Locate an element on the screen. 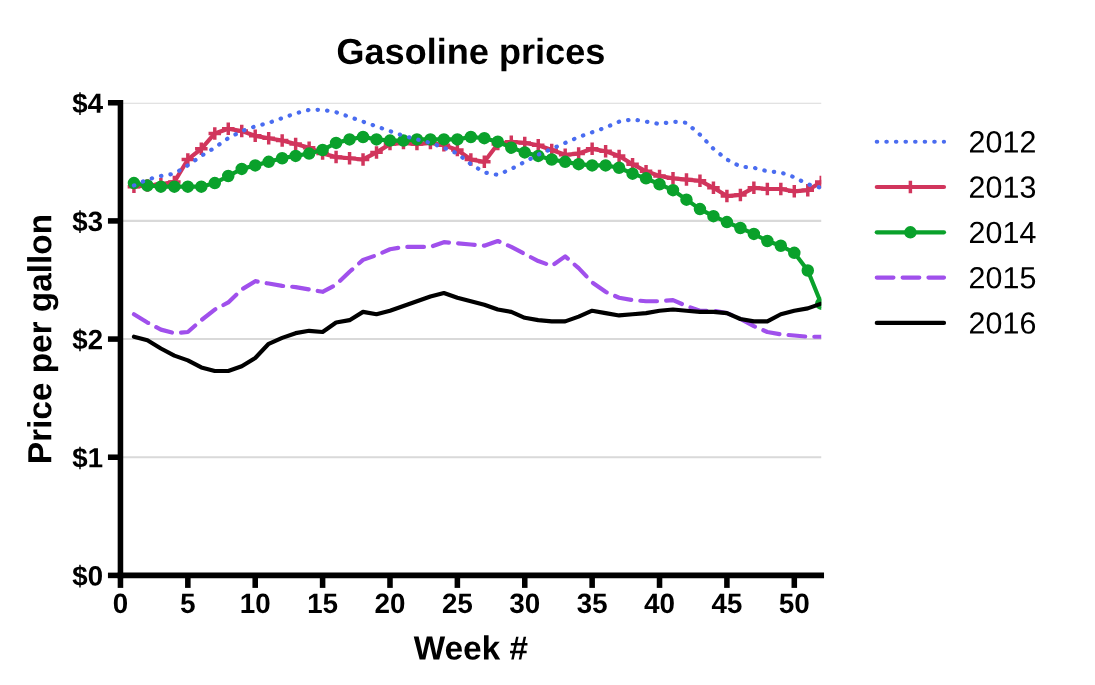 The image size is (1095, 685). x-tick-label: 30 is located at coordinates (524, 603).